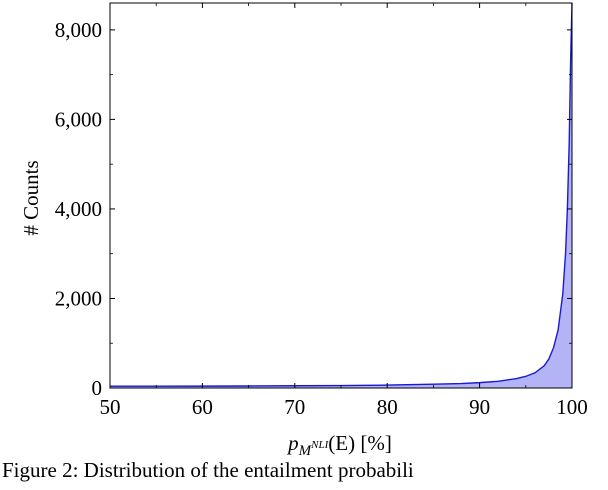  I want to click on y-tick-label: 2,000, so click(78, 298).